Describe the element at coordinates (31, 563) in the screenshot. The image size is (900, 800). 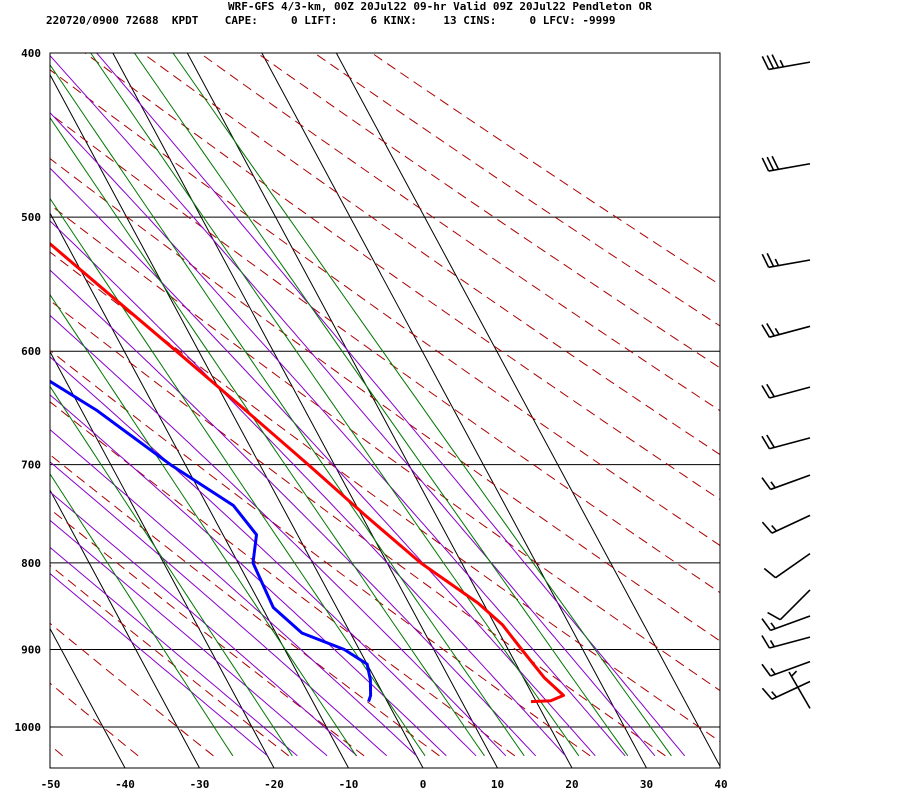
I see `pressure-label: 800` at that location.